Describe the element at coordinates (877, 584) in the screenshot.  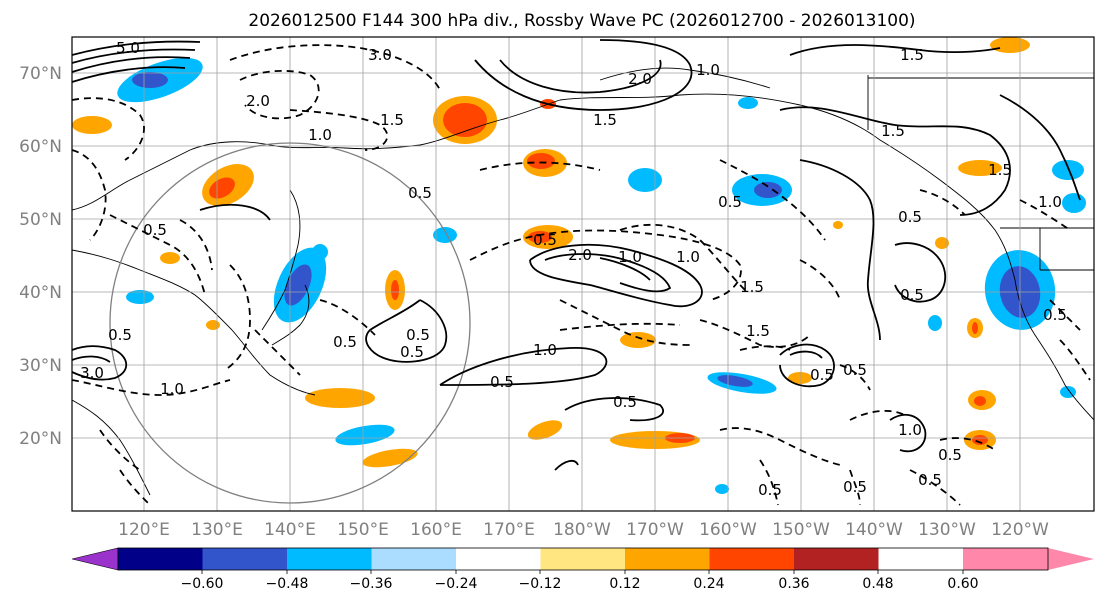
I see `colorbar-tick: 0.48` at that location.